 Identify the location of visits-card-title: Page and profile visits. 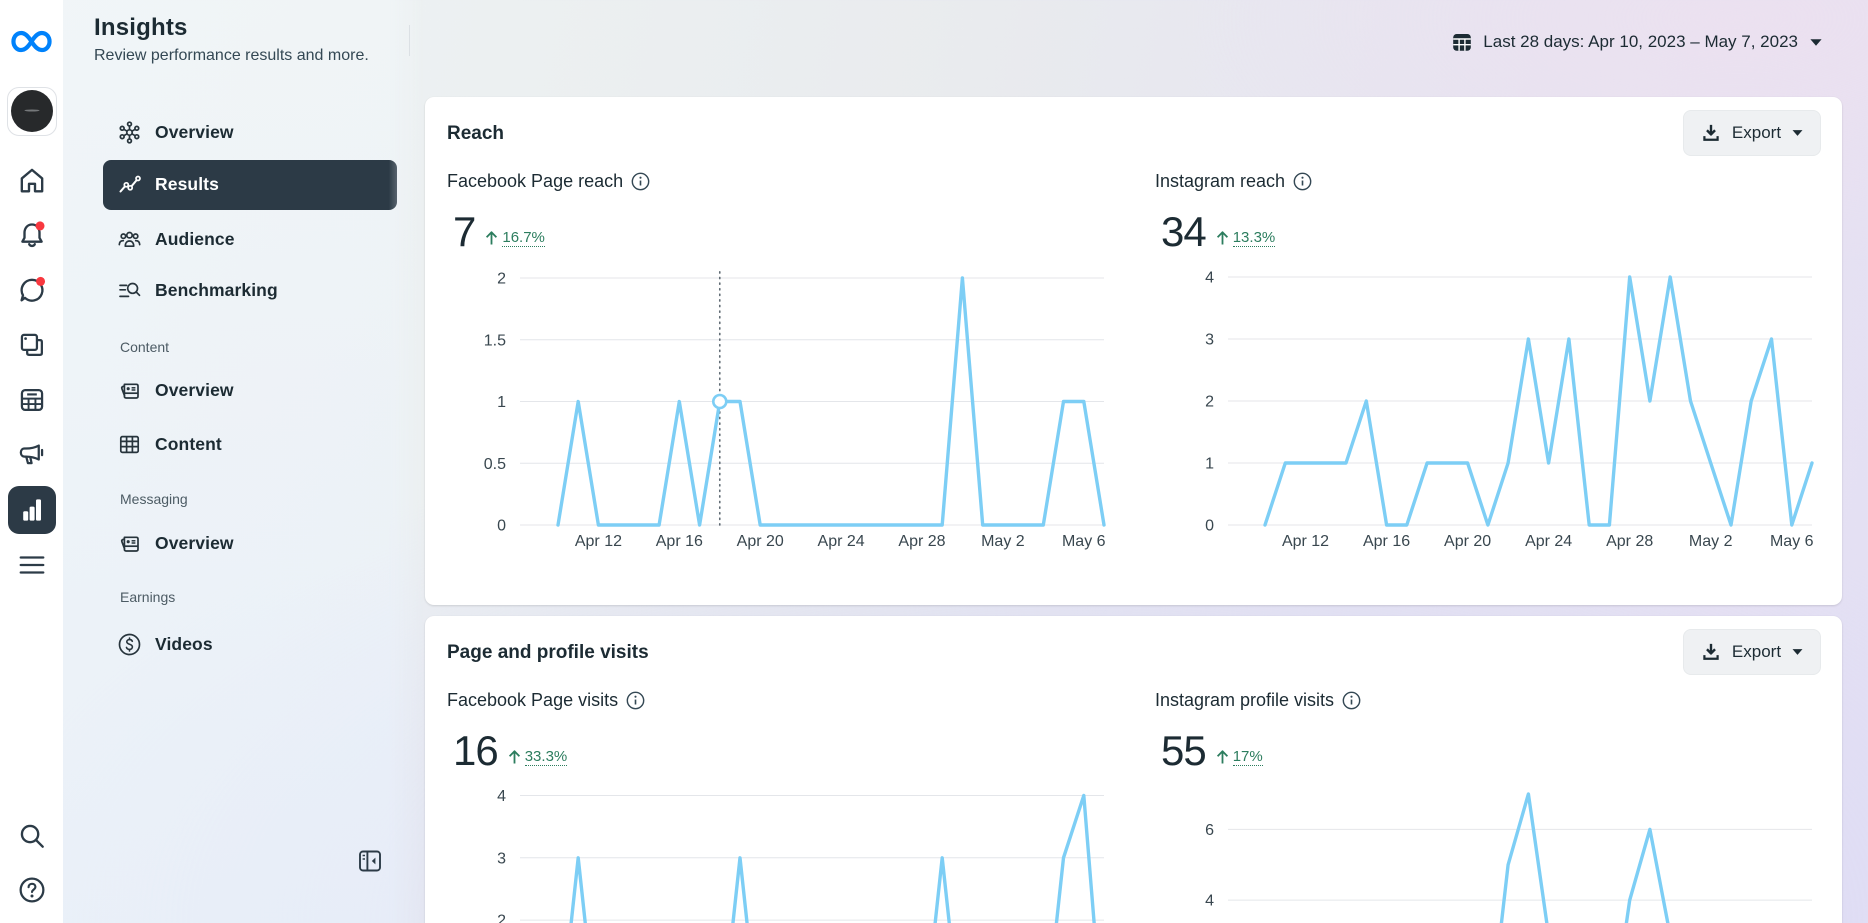
(548, 652).